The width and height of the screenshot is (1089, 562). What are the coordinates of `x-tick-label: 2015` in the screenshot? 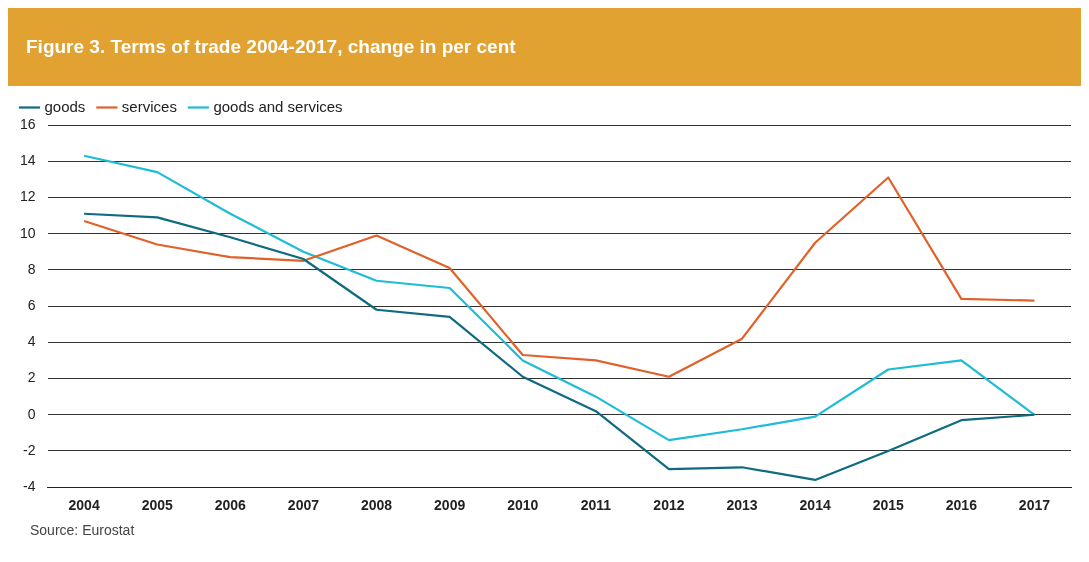 It's located at (888, 505).